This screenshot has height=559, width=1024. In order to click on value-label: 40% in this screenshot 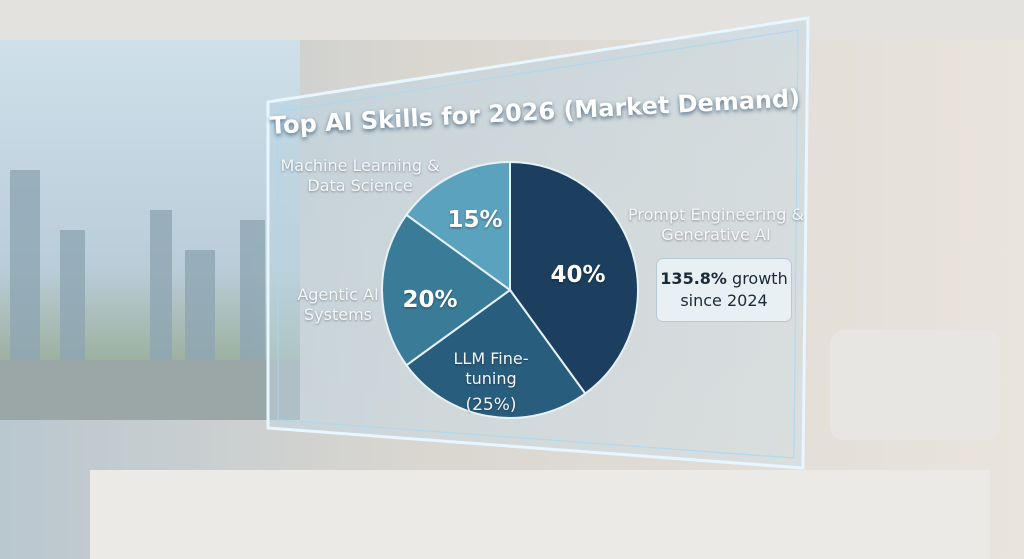, I will do `click(578, 275)`.